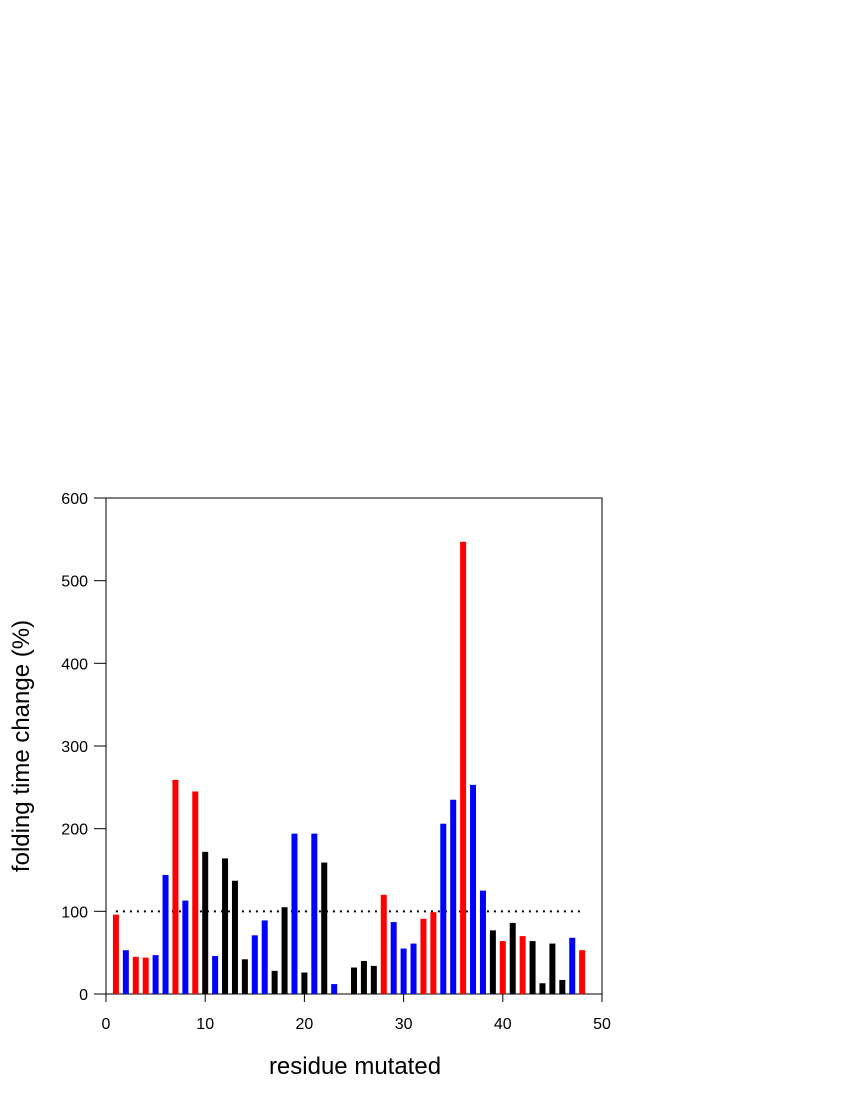 The image size is (850, 1100). I want to click on x-tick-label: 20, so click(305, 1024).